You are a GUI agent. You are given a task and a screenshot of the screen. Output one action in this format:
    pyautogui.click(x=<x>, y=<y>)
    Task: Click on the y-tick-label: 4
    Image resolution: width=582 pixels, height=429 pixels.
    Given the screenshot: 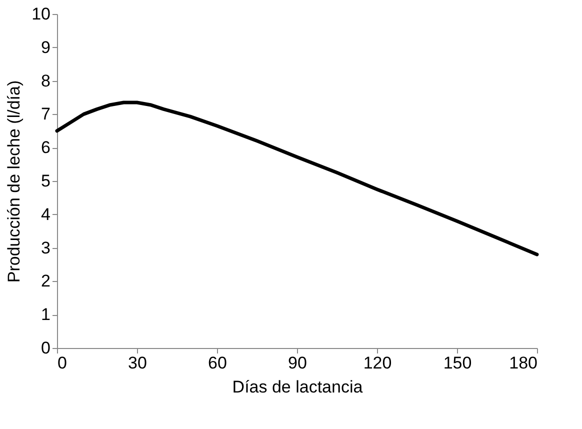 What is the action you would take?
    pyautogui.click(x=45, y=214)
    